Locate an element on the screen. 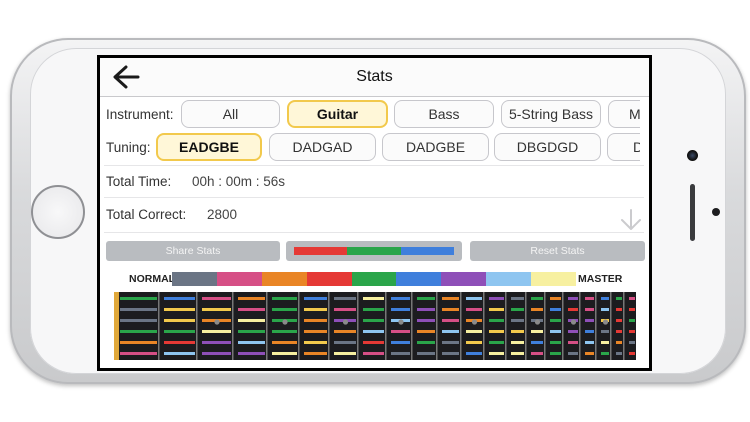  total-time-label: Total Time: is located at coordinates (139, 181).